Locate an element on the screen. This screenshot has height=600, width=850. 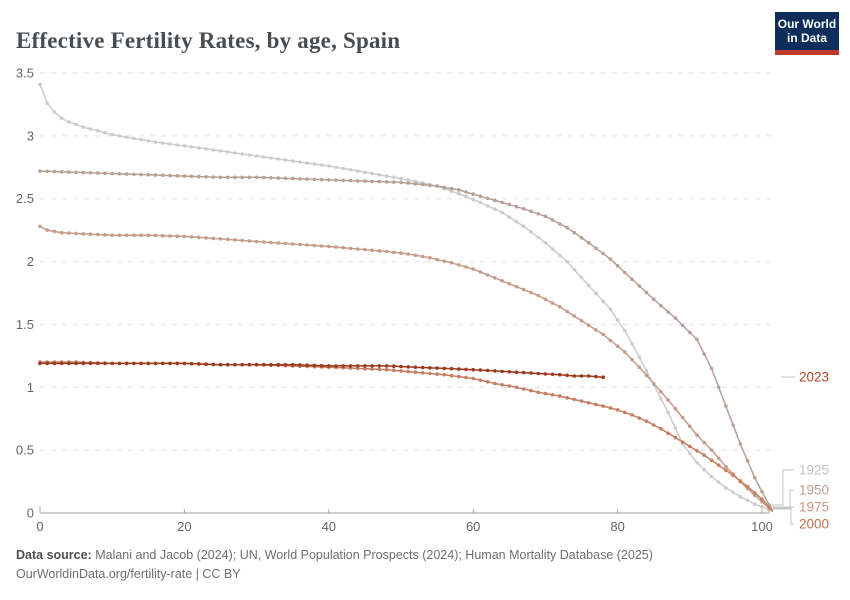
y-tick-label: 1 is located at coordinates (30, 387).